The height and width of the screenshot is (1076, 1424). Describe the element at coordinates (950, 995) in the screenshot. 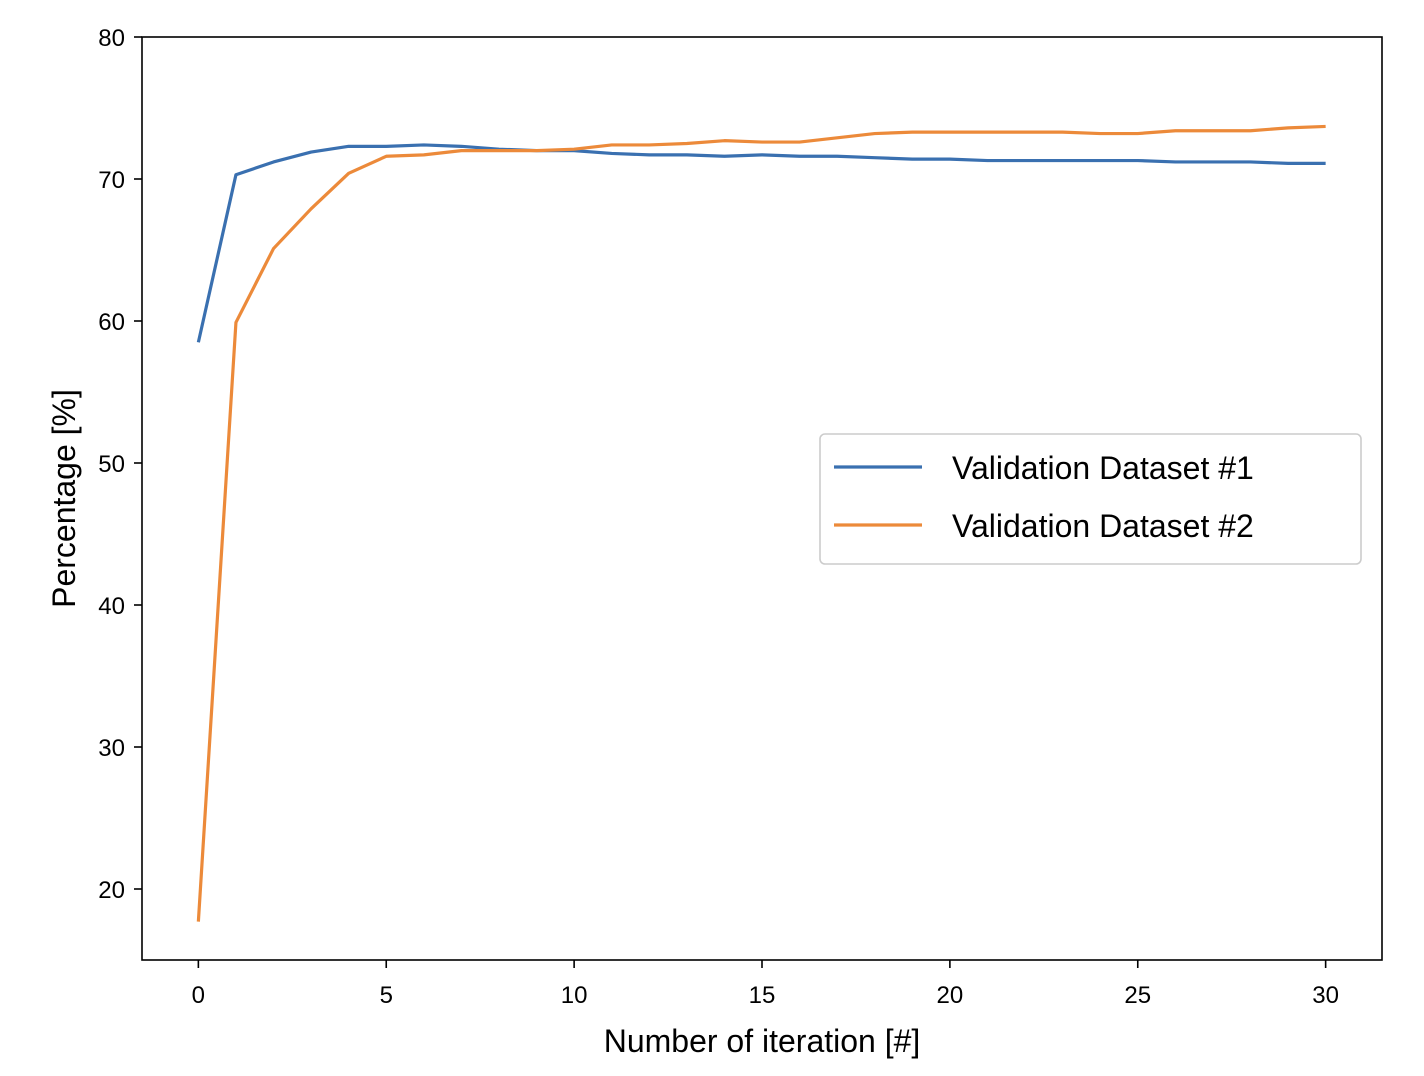

I see `x-tick-label-20: 20` at that location.